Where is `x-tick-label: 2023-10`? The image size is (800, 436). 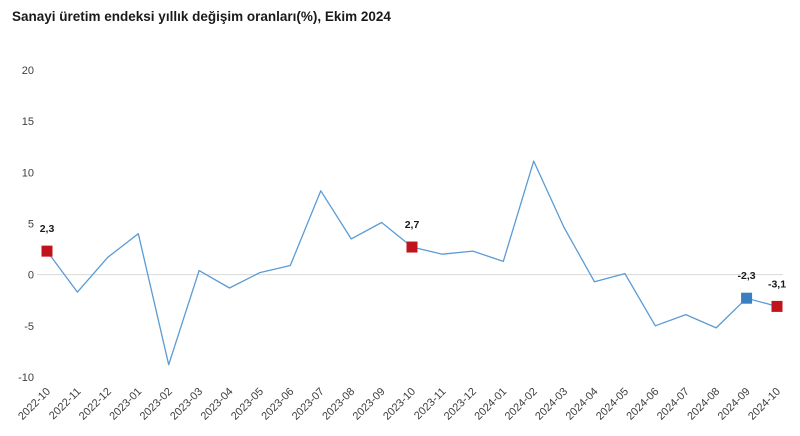 x-tick-label: 2023-10 is located at coordinates (399, 404).